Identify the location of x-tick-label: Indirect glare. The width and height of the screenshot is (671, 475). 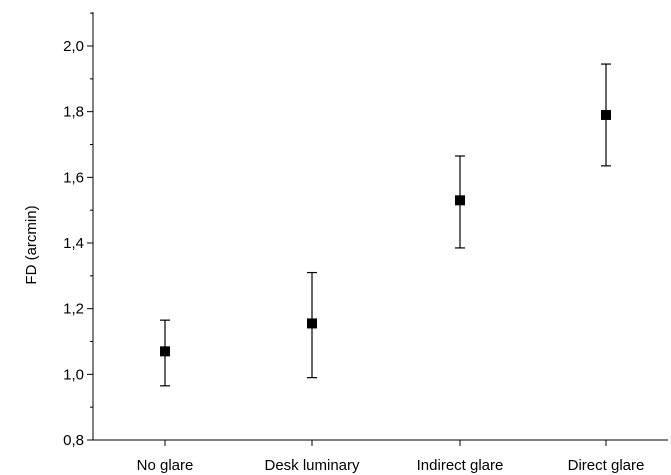
(460, 465).